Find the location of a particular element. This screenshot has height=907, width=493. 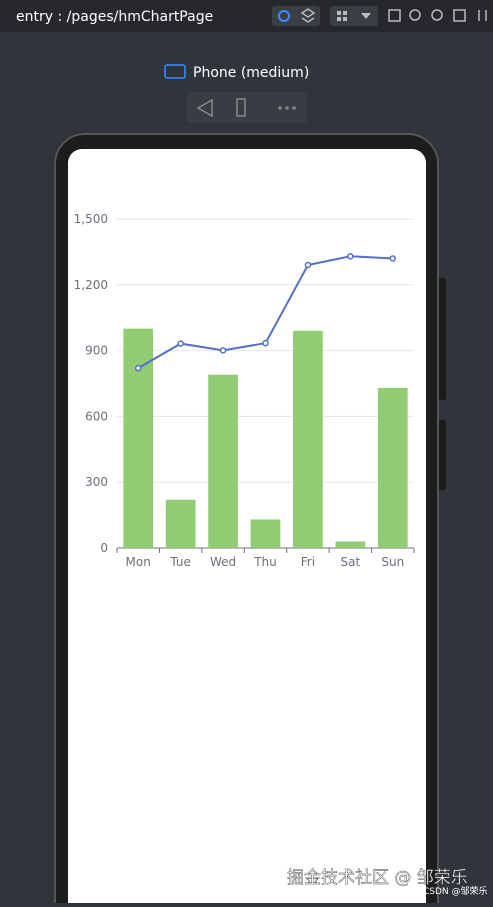

y-tick-label: 1,500 is located at coordinates (91, 219).